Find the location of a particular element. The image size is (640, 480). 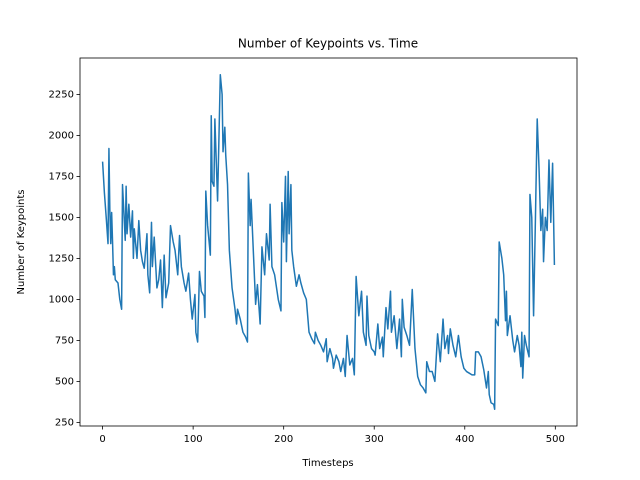

y-tick-label: 250 is located at coordinates (64, 422).